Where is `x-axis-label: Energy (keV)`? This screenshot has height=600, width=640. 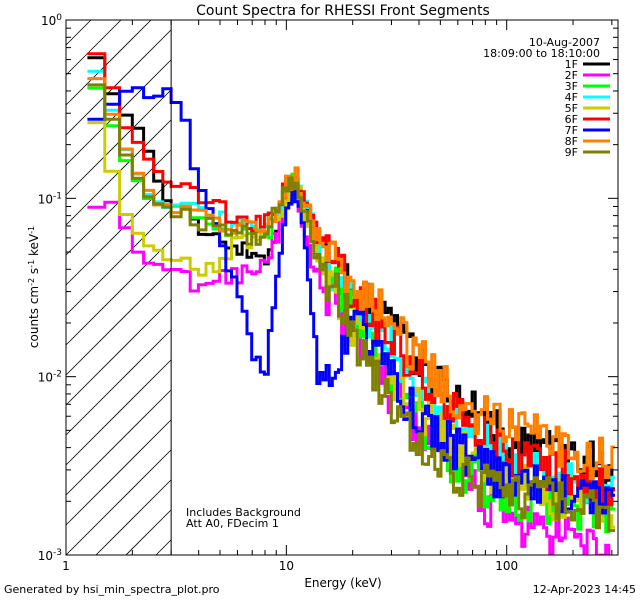
x-axis-label: Energy (keV) is located at coordinates (342, 583).